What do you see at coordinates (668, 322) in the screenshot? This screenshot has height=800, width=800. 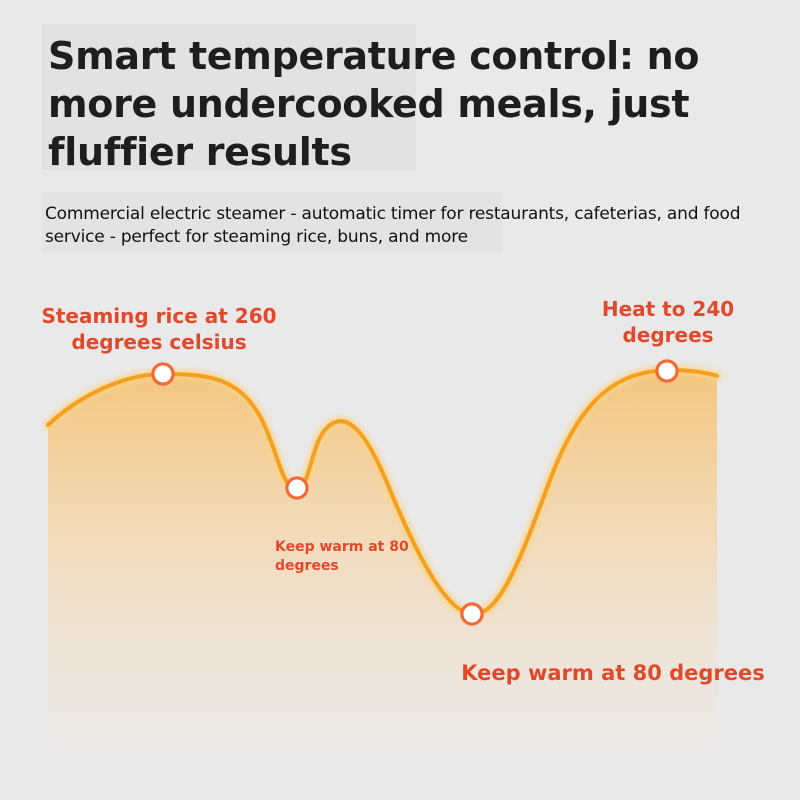 I see `annotation-heat: Heat to 240 degrees` at bounding box center [668, 322].